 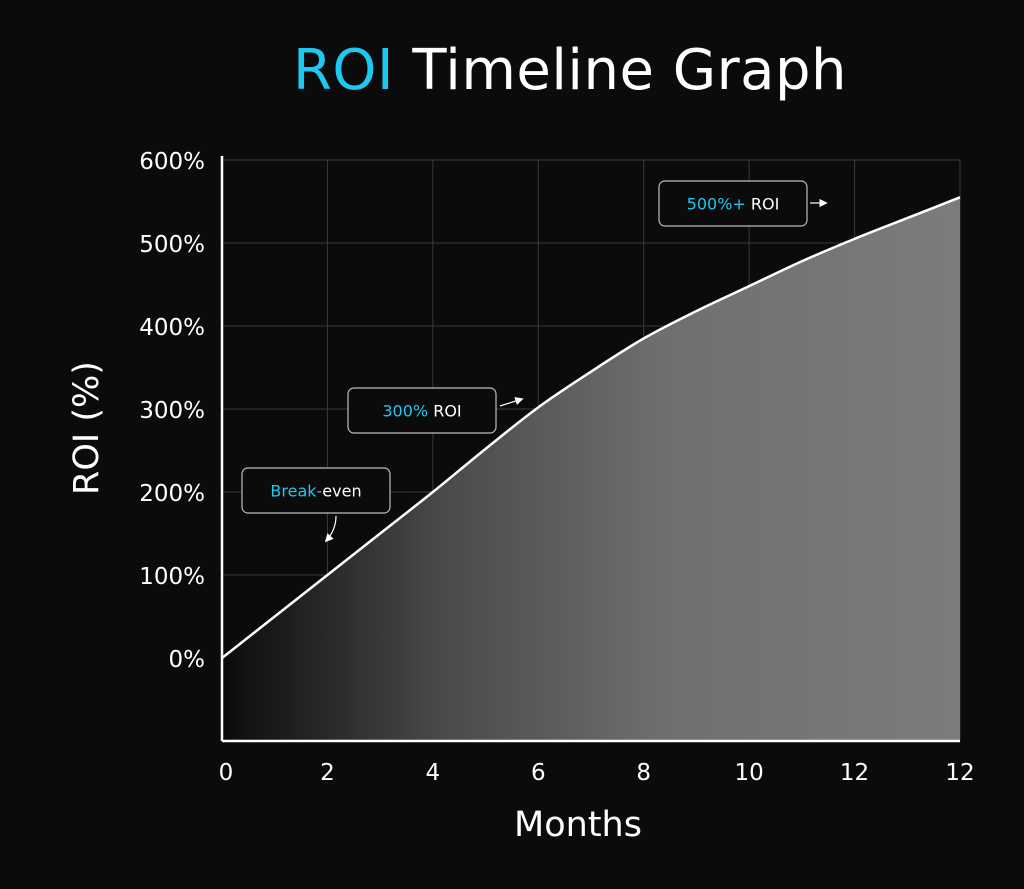 What do you see at coordinates (172, 494) in the screenshot?
I see `y-tick-label-200: 200%` at bounding box center [172, 494].